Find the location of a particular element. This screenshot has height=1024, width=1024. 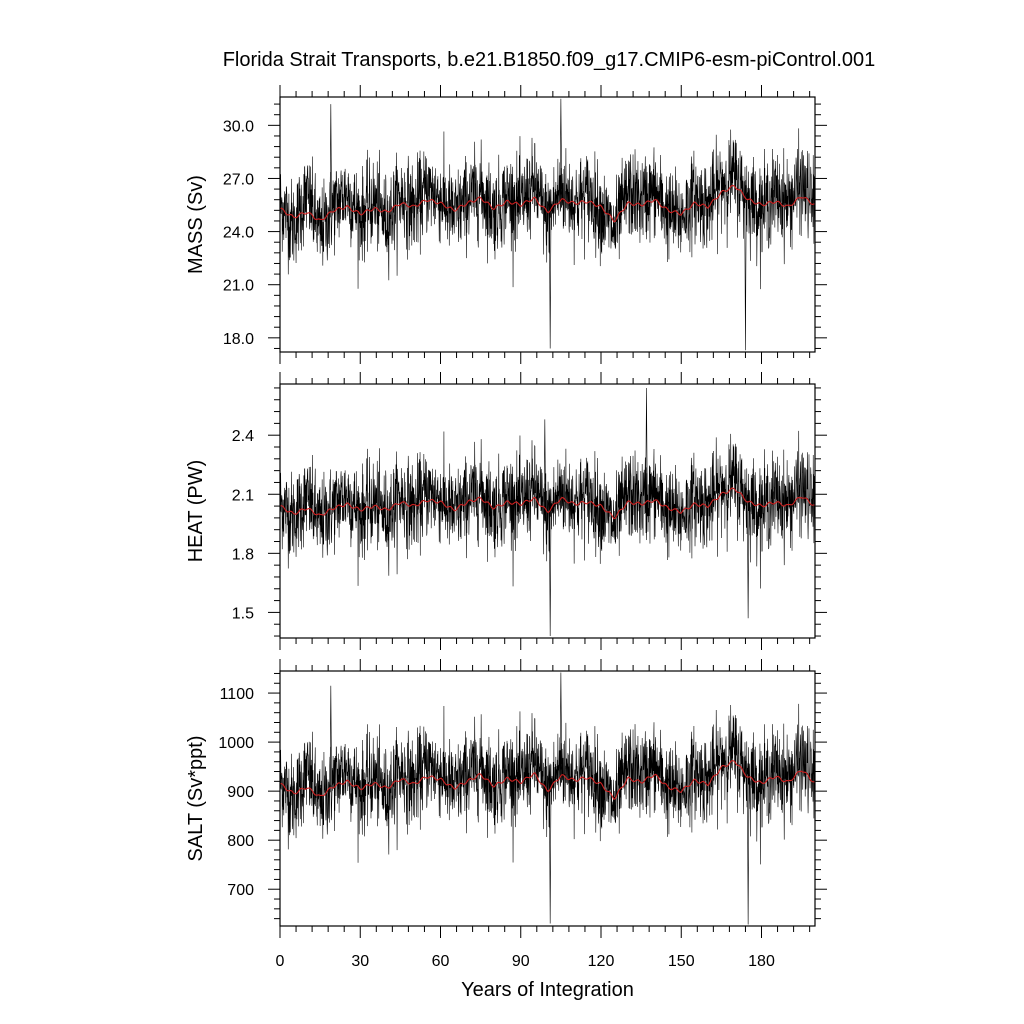

mass-ytick-label: 21.0 is located at coordinates (238, 286).